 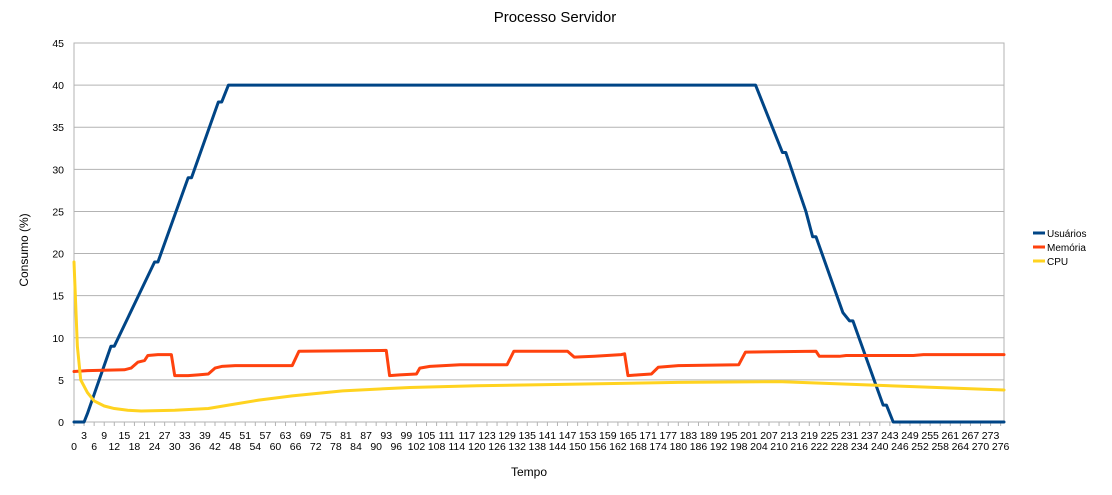 What do you see at coordinates (981, 447) in the screenshot?
I see `x-tick-label: 270` at bounding box center [981, 447].